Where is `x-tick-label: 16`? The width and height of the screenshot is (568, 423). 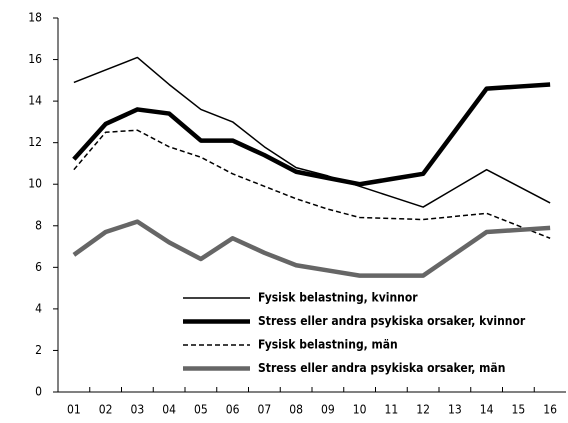 x-tick-label: 16 is located at coordinates (550, 410).